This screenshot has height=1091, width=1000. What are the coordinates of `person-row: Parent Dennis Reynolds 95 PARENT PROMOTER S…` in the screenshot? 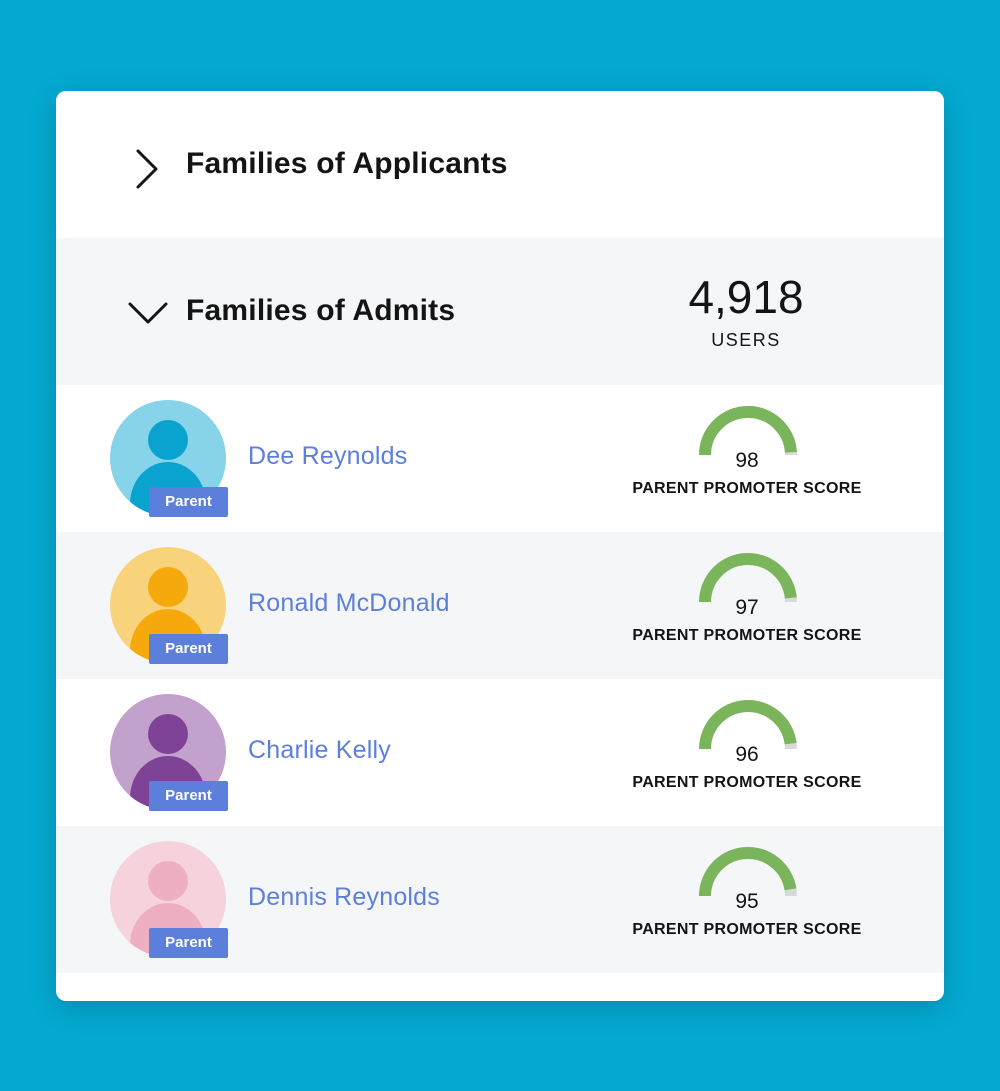 It's located at (500, 899).